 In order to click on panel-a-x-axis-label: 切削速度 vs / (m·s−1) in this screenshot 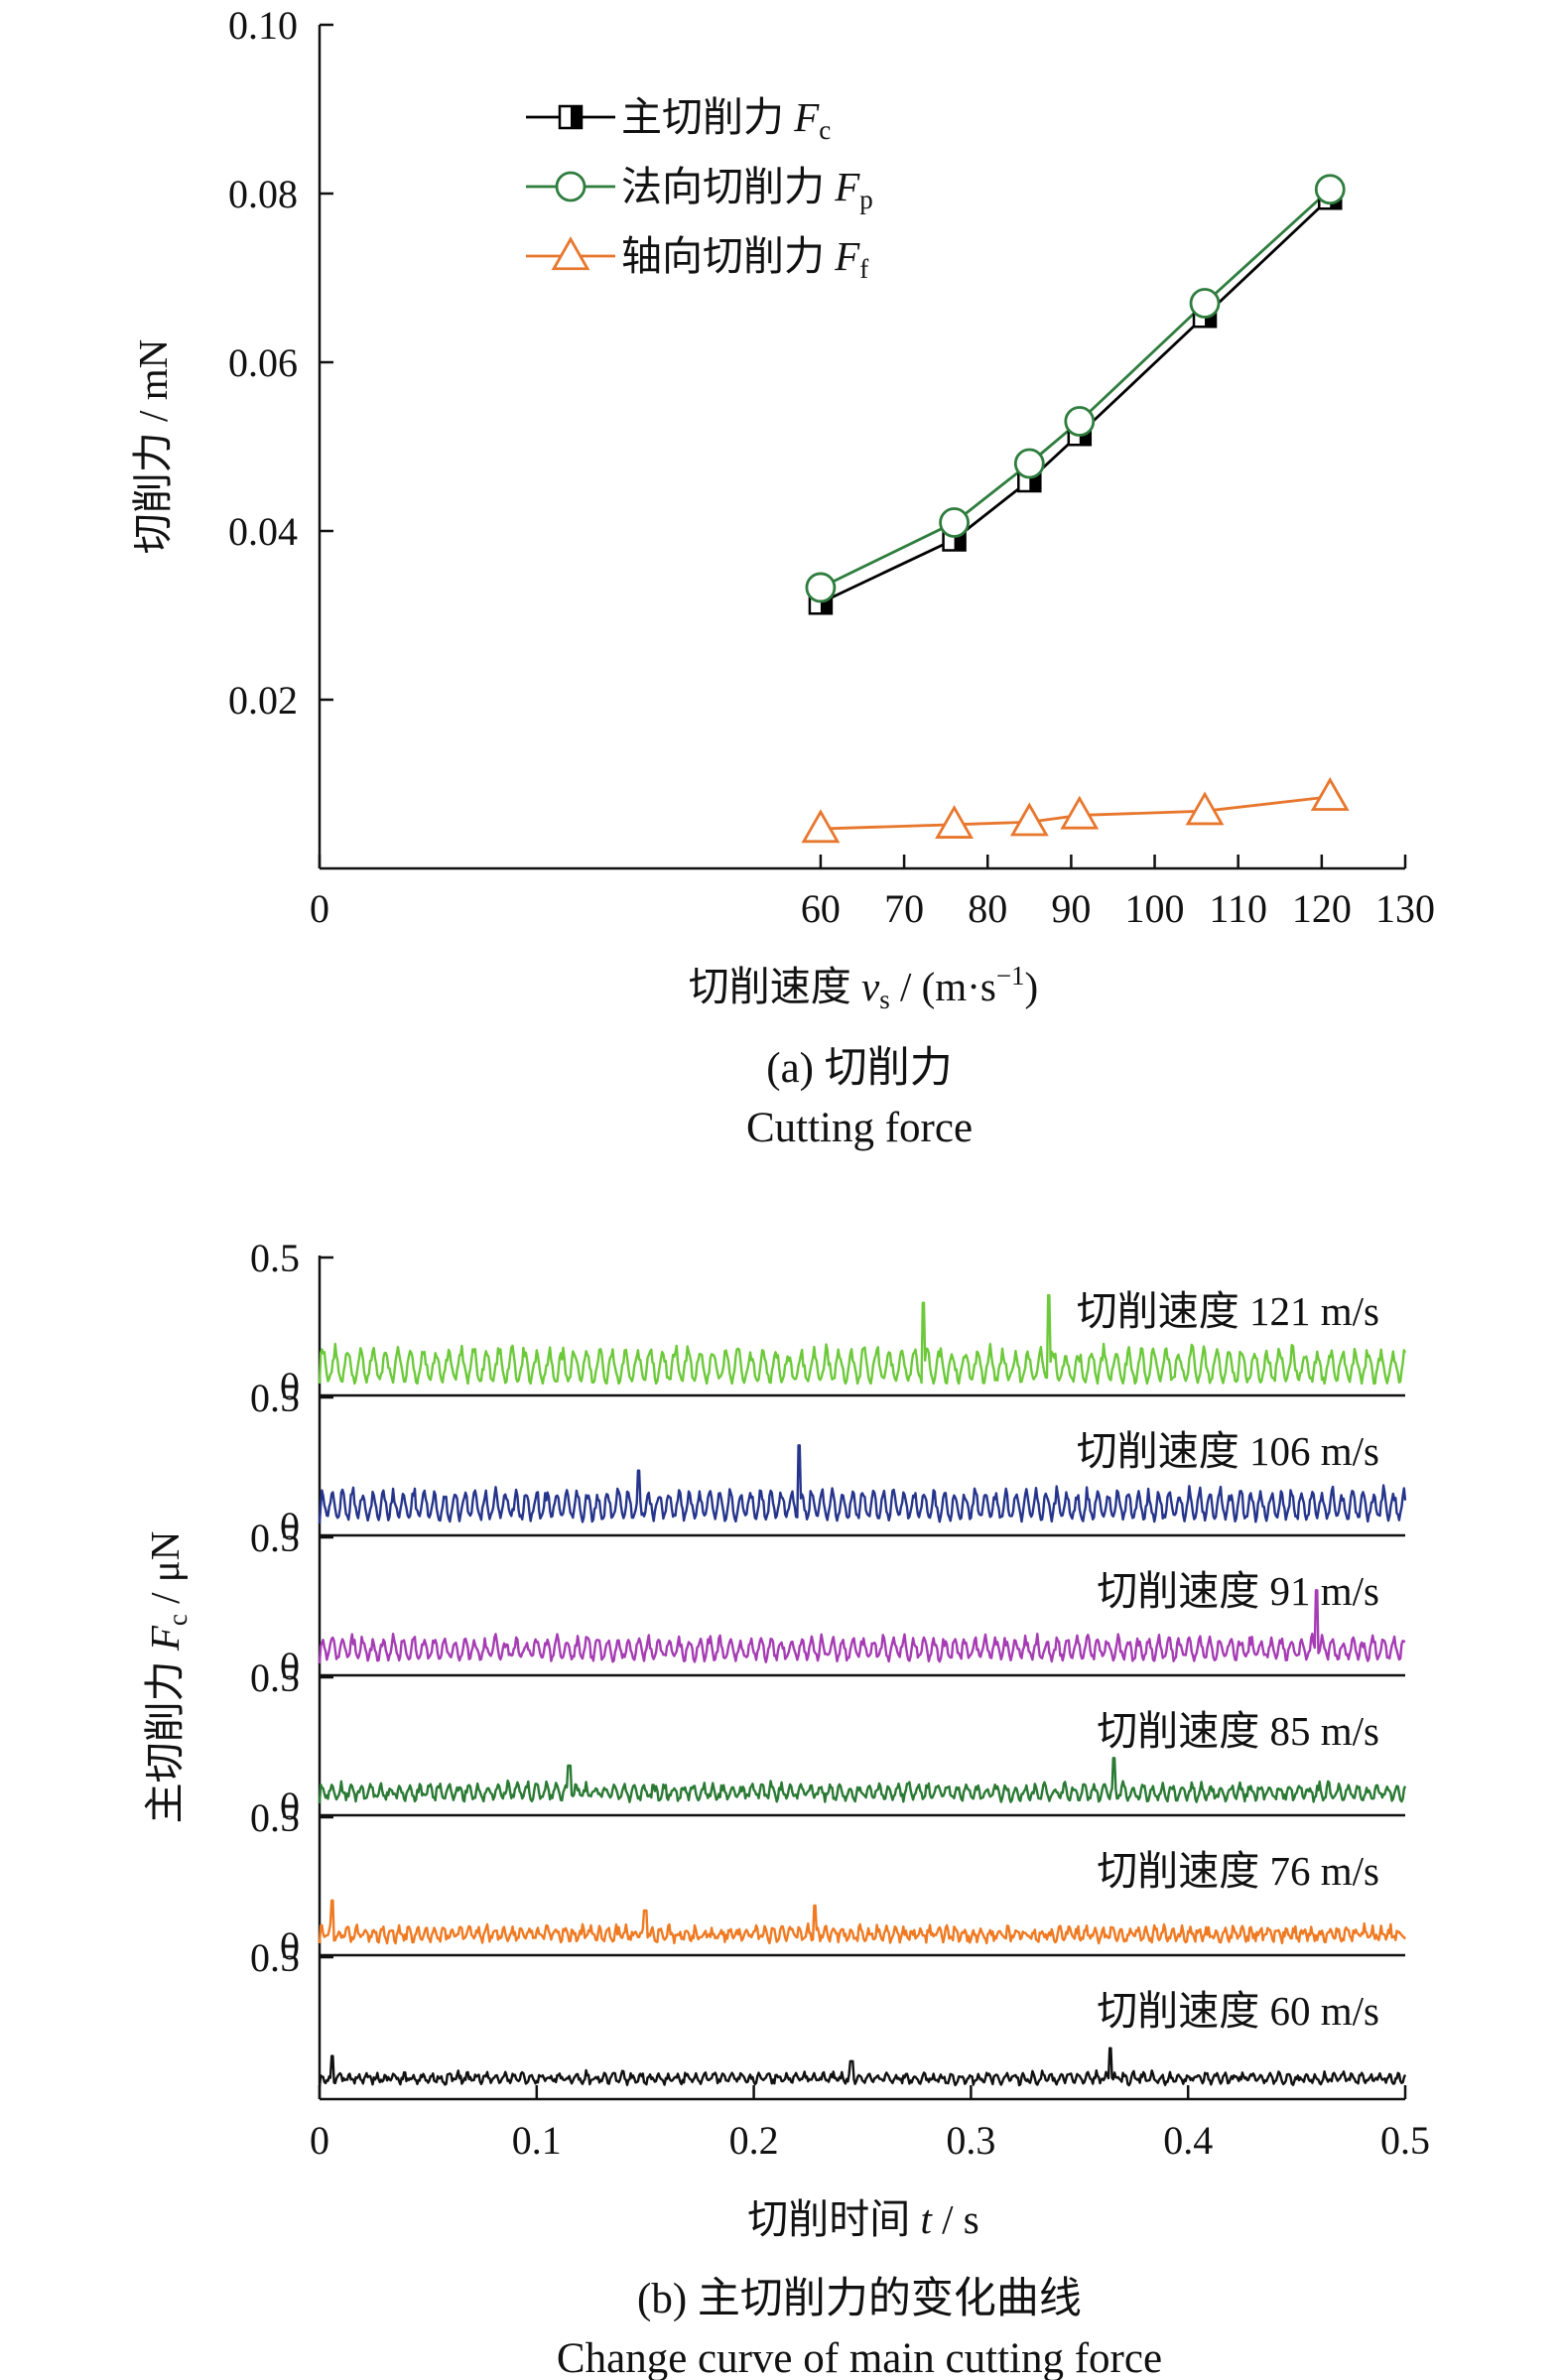, I will do `click(863, 987)`.